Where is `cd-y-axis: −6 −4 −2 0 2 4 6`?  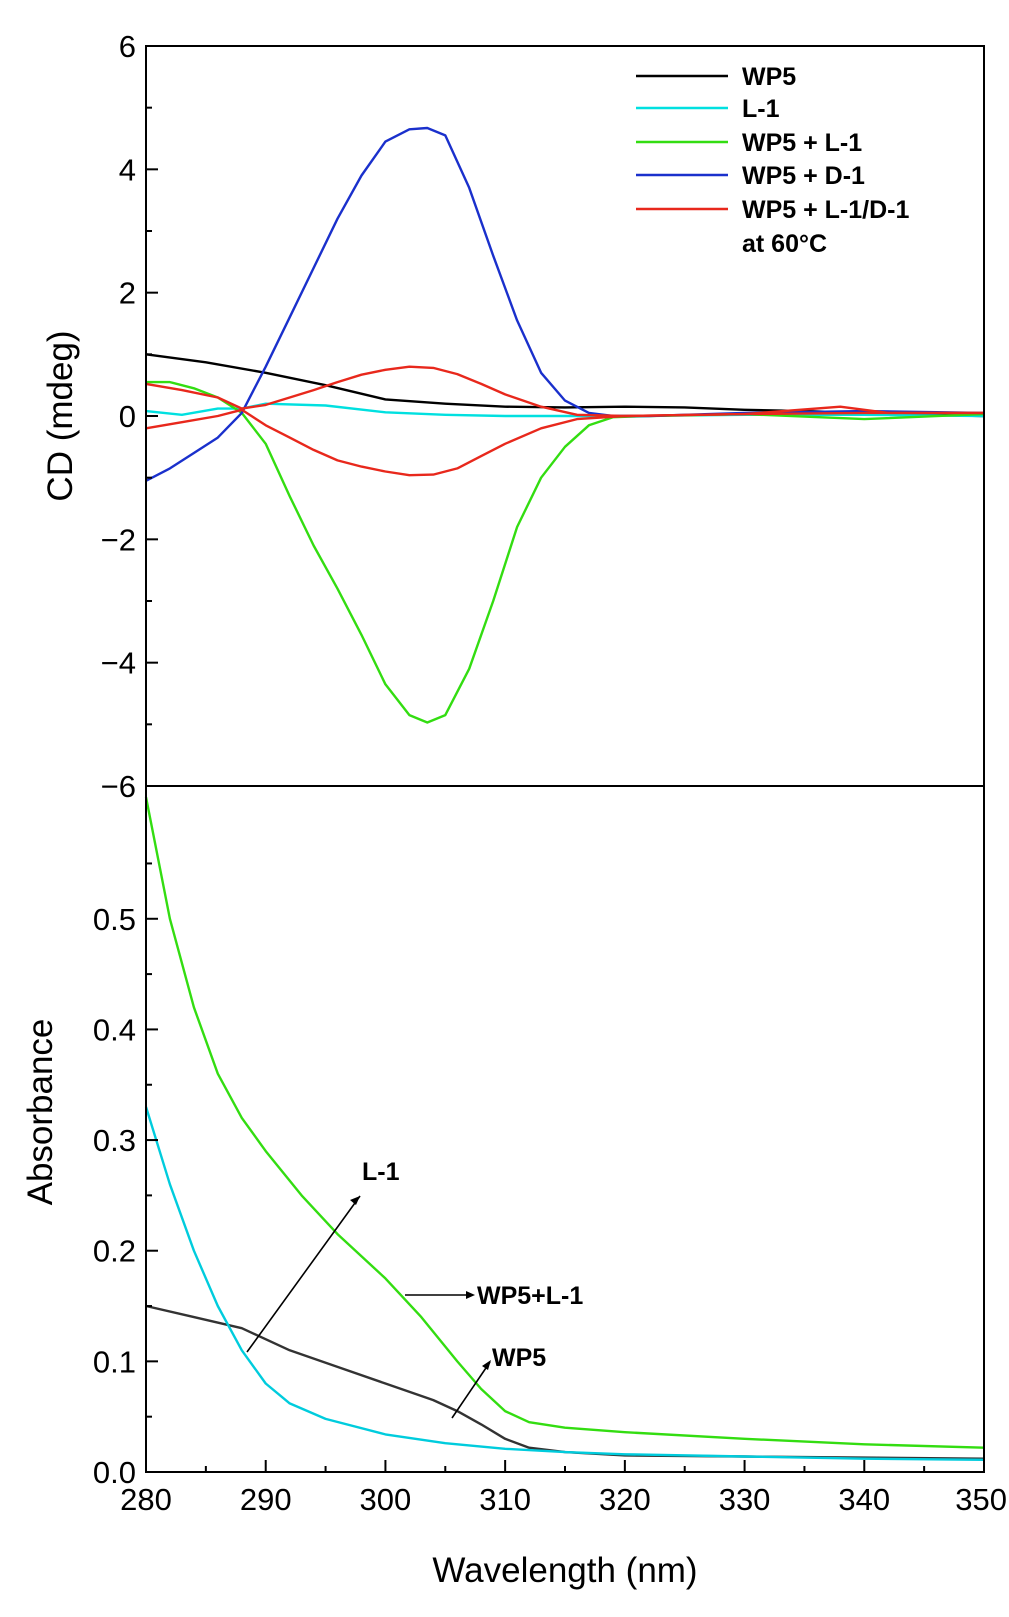
cd-y-axis: −6 −4 −2 0 2 4 6 is located at coordinates (129, 416).